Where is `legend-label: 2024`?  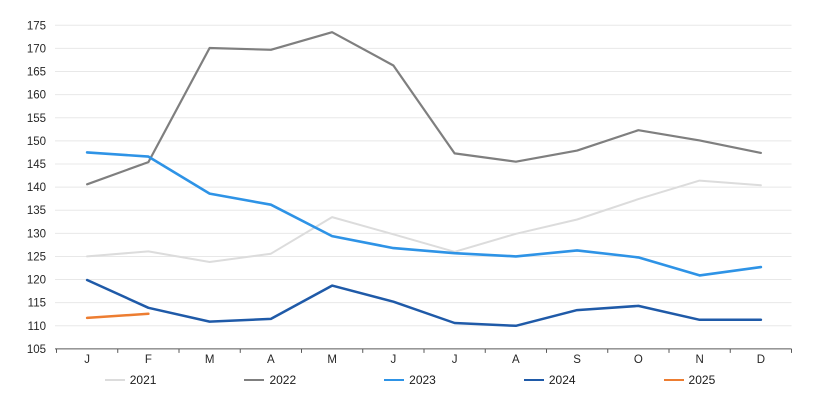
legend-label: 2024 is located at coordinates (562, 380).